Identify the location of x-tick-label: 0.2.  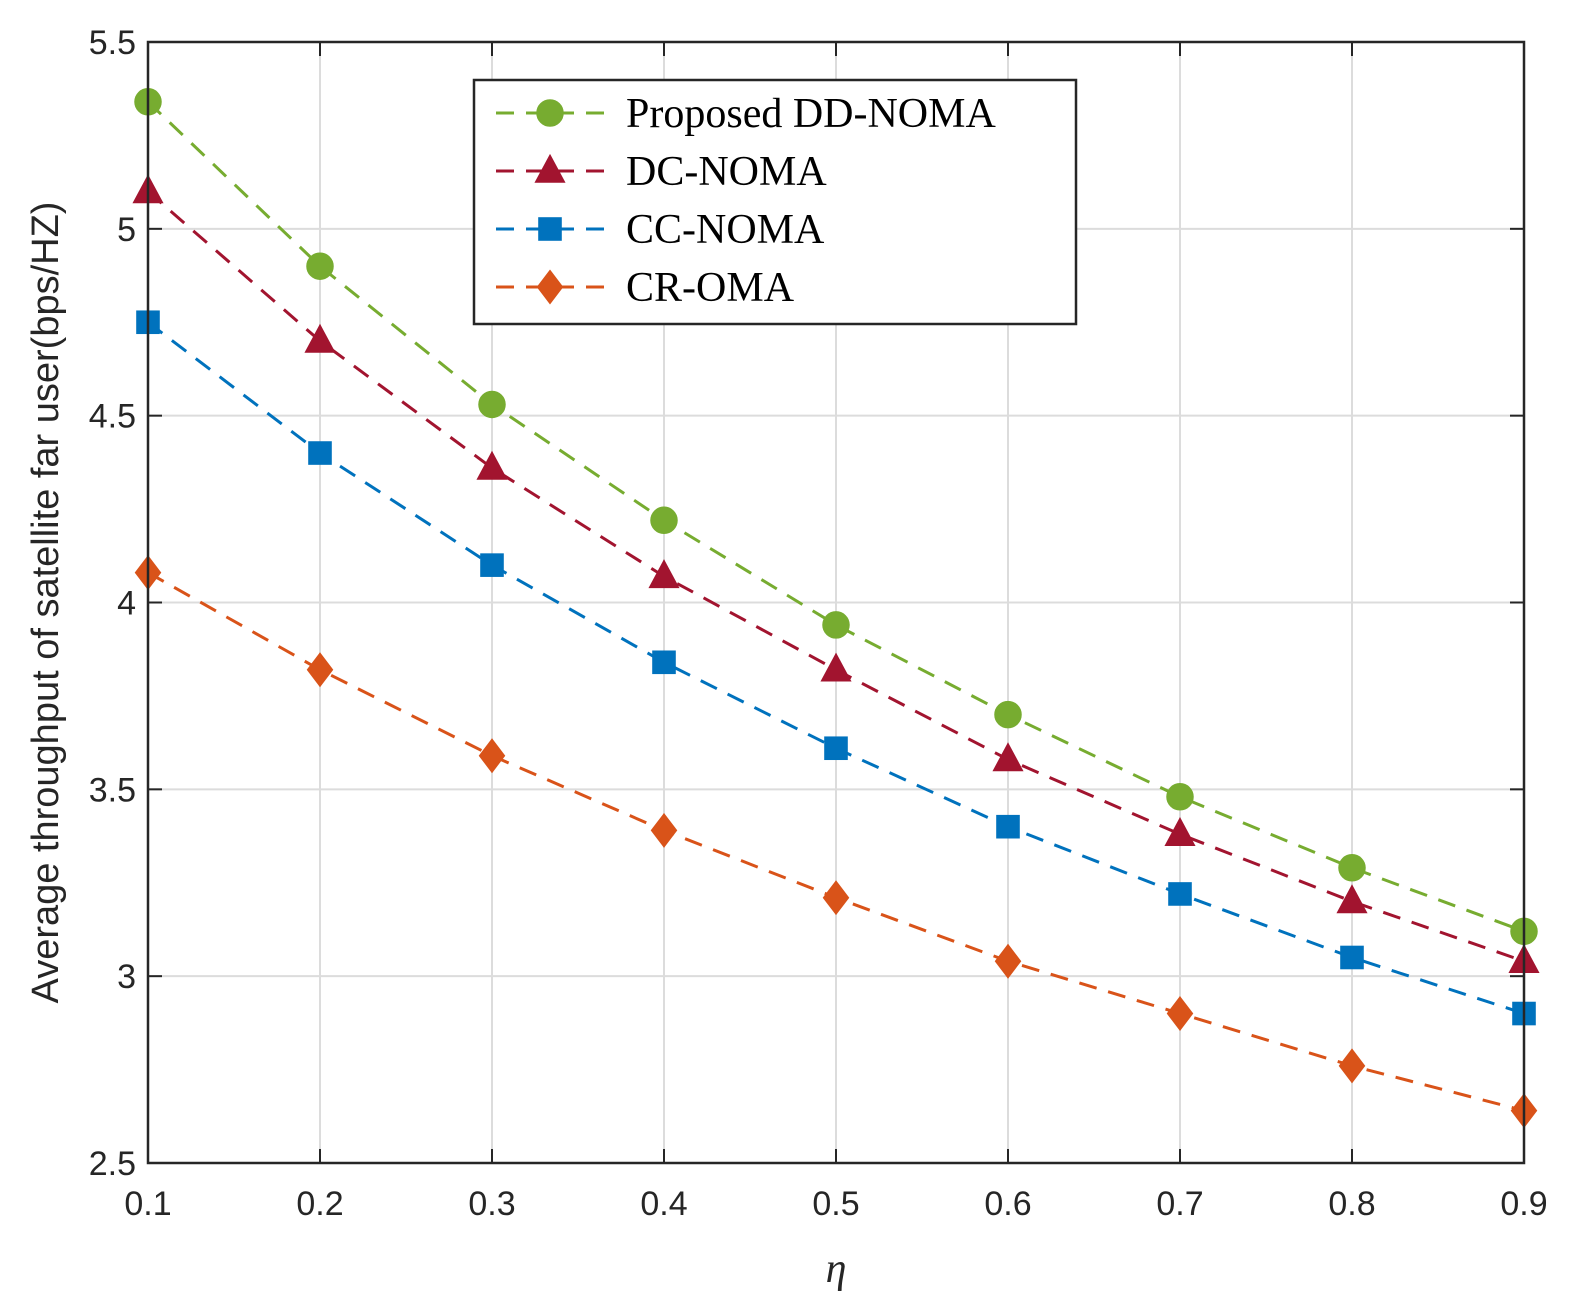
(319, 1204).